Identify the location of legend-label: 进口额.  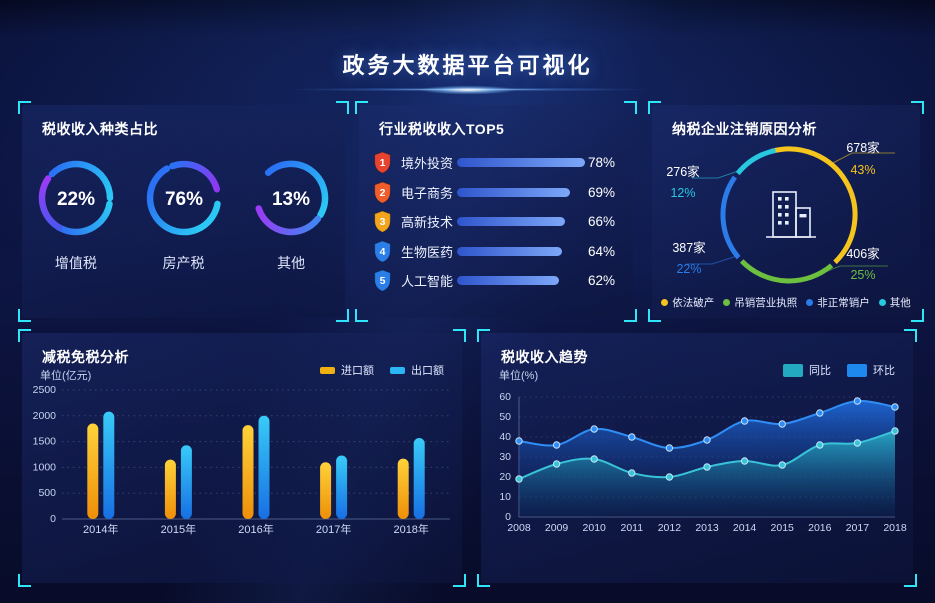
(357, 371).